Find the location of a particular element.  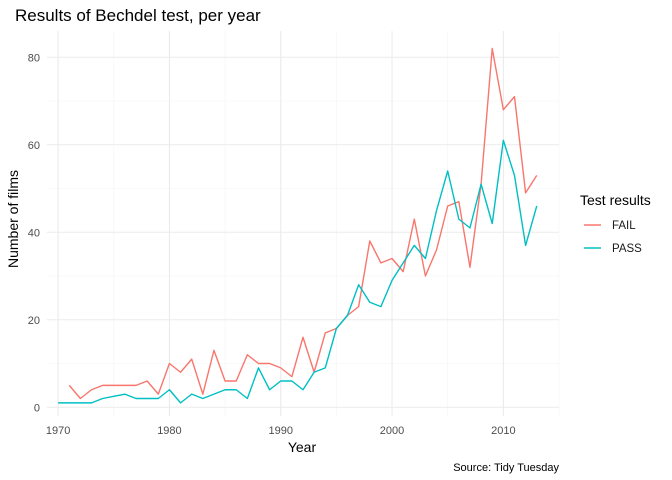

chart-title: Results of Bechdel test, per year is located at coordinates (138, 15).